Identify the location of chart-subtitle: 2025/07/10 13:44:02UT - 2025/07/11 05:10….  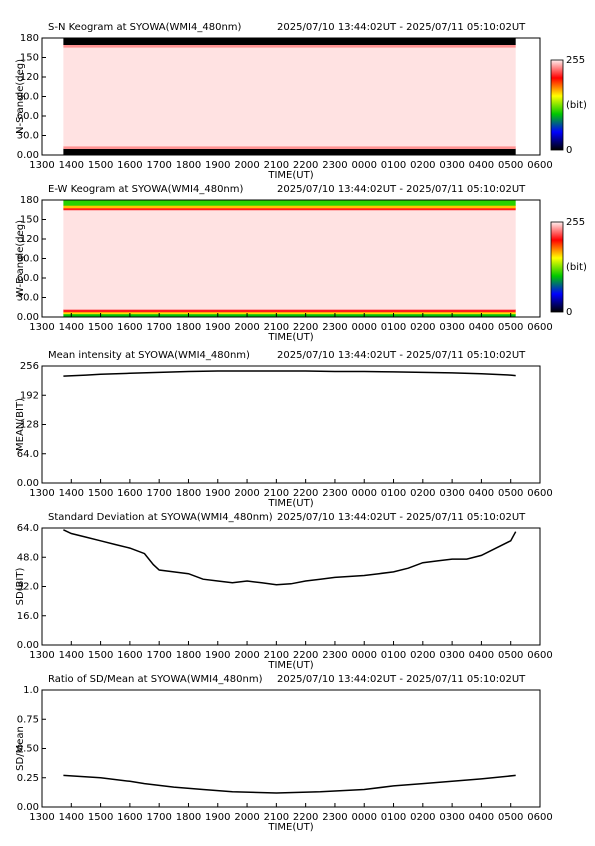
(401, 189).